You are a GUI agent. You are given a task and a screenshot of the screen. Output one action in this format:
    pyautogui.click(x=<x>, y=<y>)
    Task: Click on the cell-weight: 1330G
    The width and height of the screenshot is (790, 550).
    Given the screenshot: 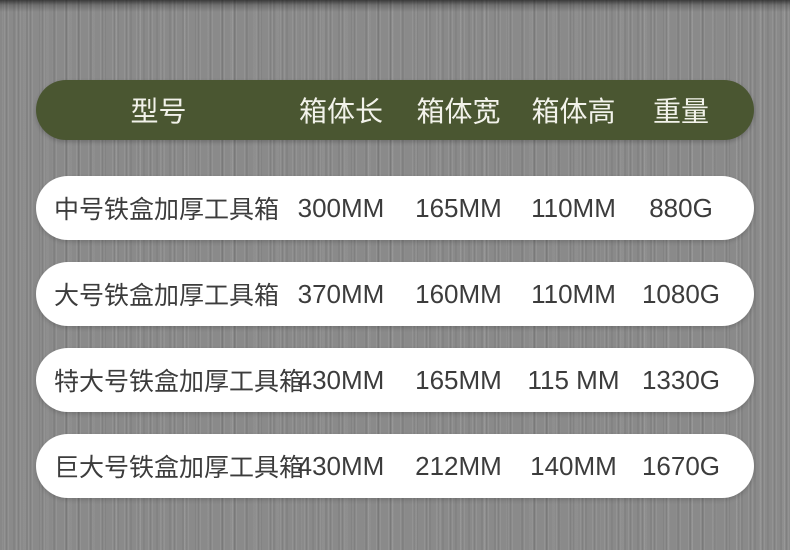 What is the action you would take?
    pyautogui.click(x=681, y=379)
    